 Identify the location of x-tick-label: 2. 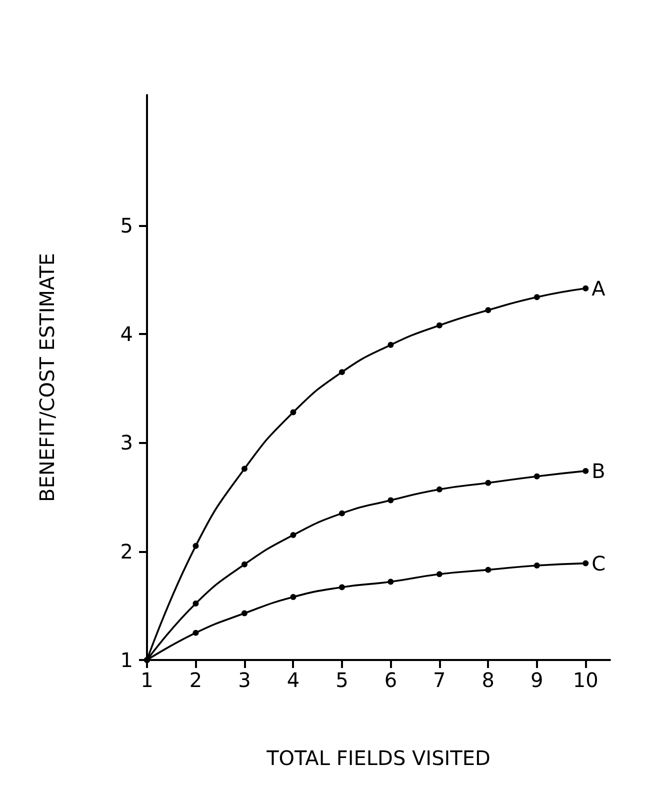
(195, 680).